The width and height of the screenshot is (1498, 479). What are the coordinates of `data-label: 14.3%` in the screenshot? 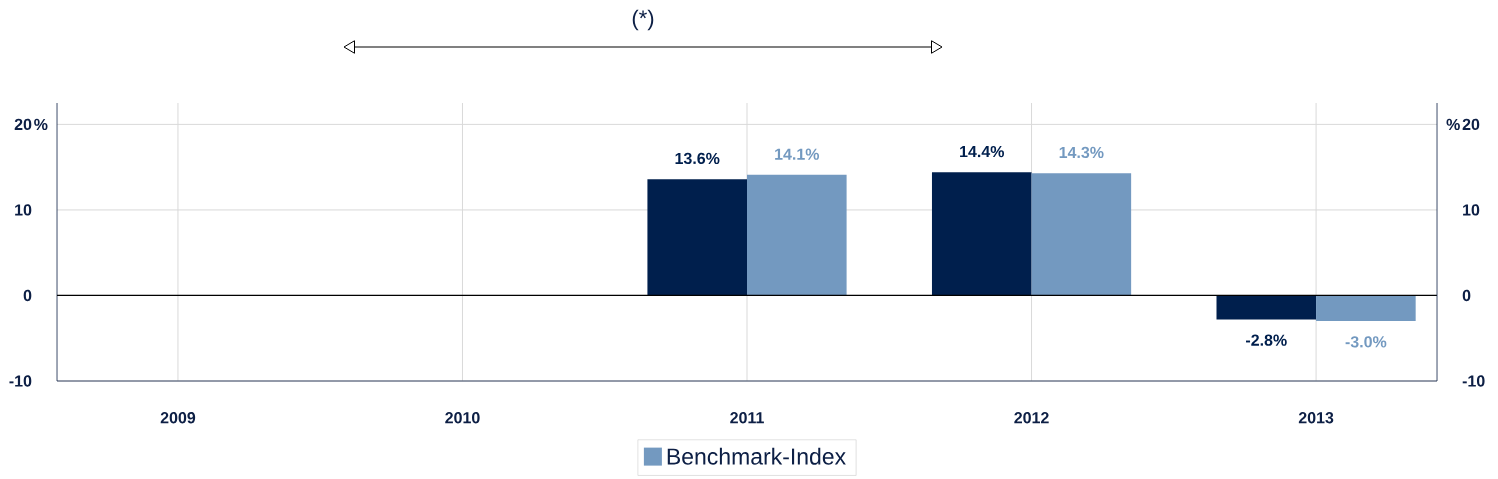 It's located at (1081, 152).